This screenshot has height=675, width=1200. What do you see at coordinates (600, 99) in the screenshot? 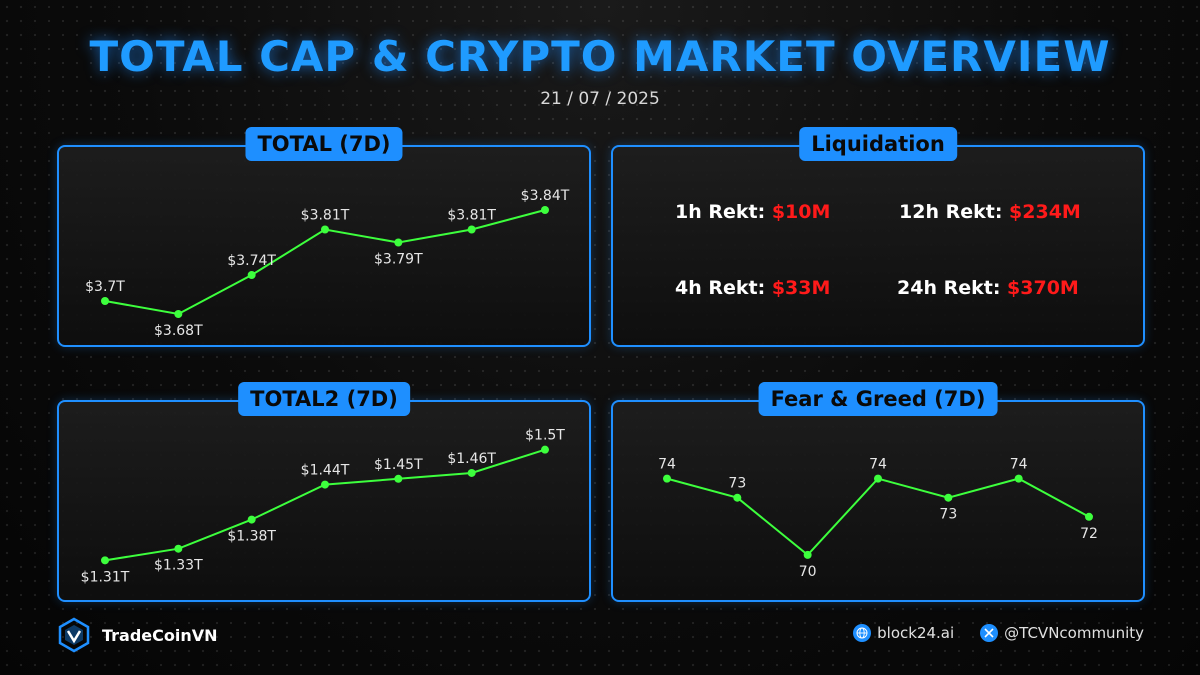
I see `page-date: 21 / 07 / 2025` at bounding box center [600, 99].